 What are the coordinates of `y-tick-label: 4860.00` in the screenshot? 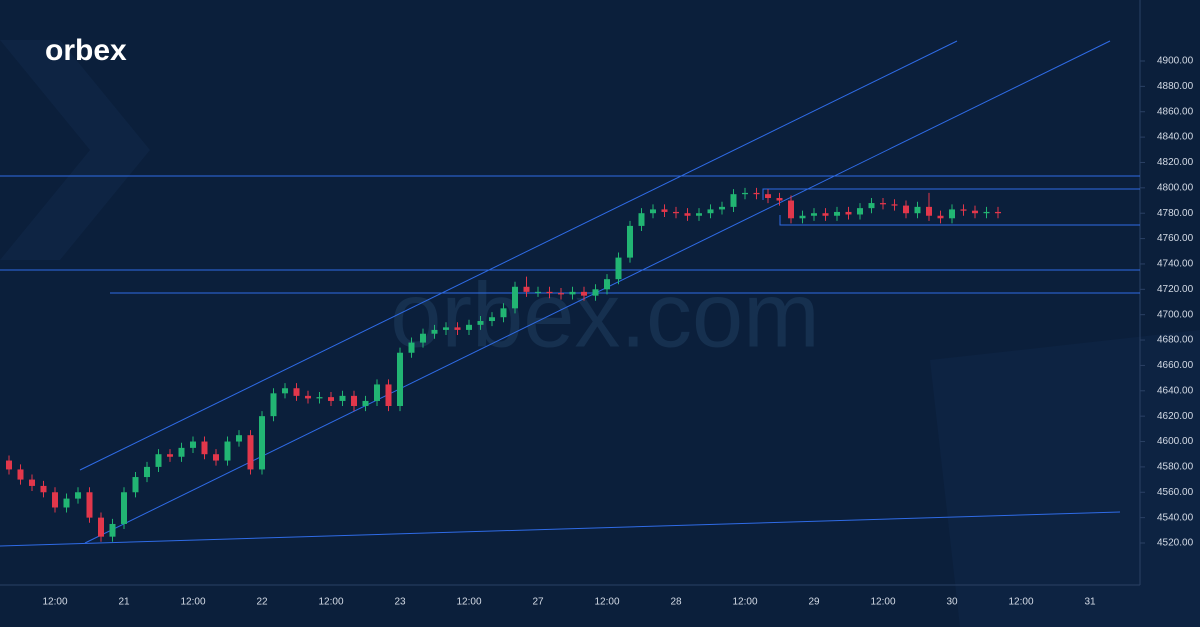 It's located at (1175, 111).